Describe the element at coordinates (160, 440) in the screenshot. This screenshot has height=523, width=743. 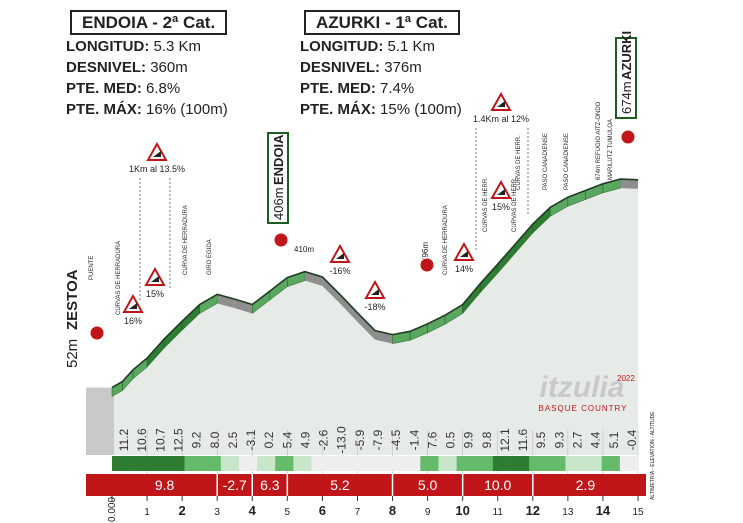
I see `km-gradient-label: 10.7` at that location.